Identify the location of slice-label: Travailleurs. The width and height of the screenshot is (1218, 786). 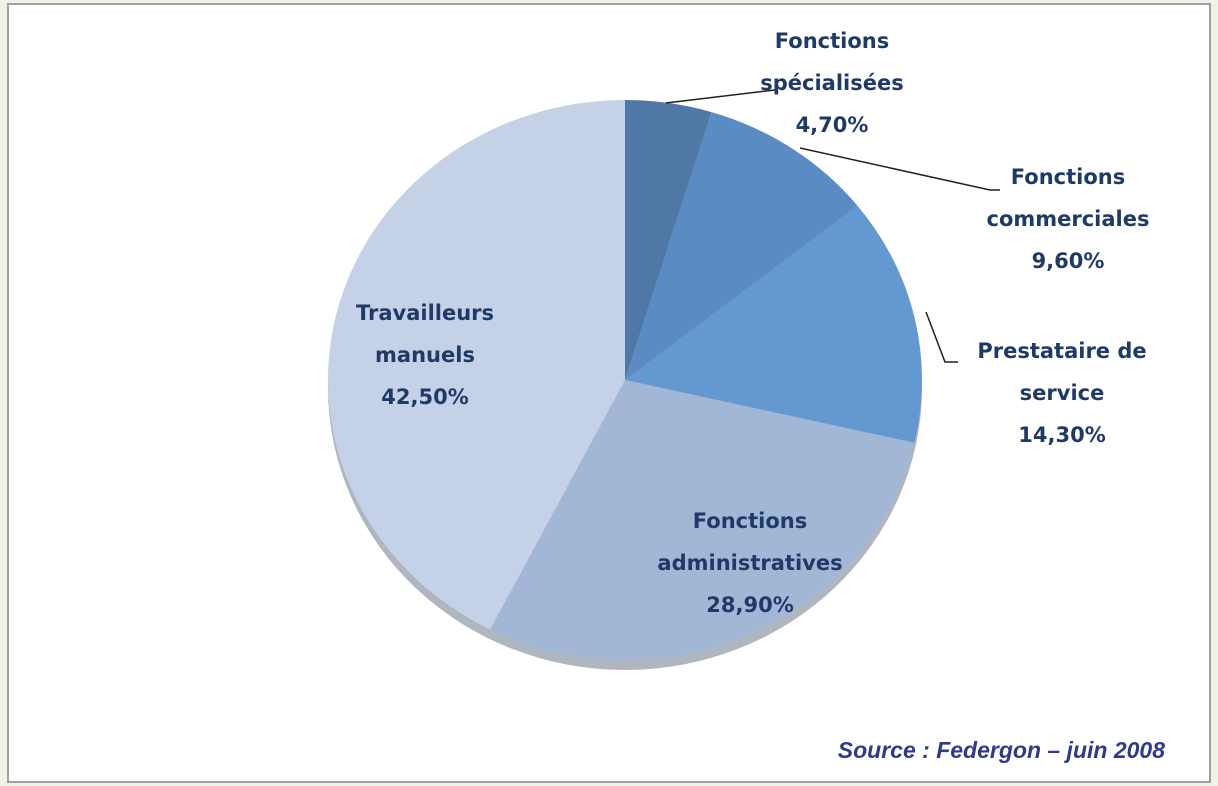
(425, 313).